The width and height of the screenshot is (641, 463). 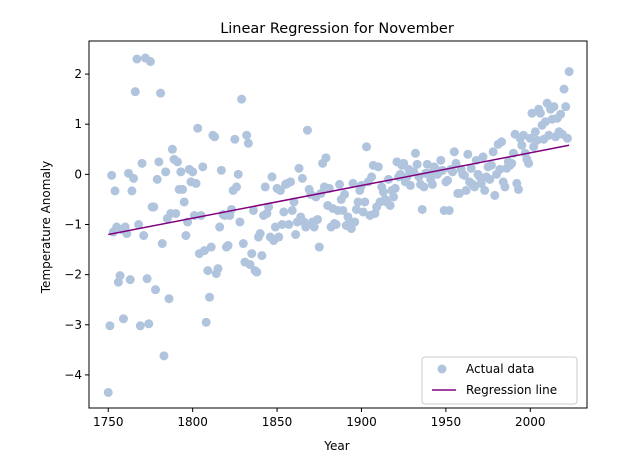 I want to click on y-tick-label: −3, so click(x=73, y=325).